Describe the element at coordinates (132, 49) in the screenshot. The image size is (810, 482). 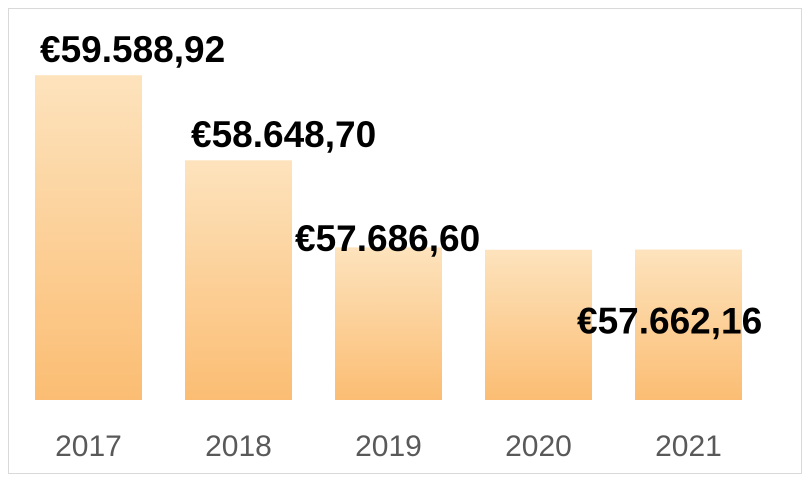
I see `data-label: €59.588,92` at that location.